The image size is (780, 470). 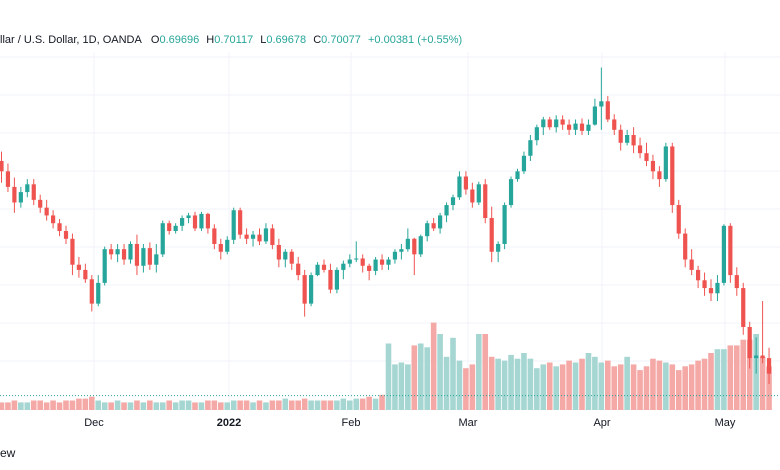 I want to click on high-value: 0.70117, so click(x=234, y=40).